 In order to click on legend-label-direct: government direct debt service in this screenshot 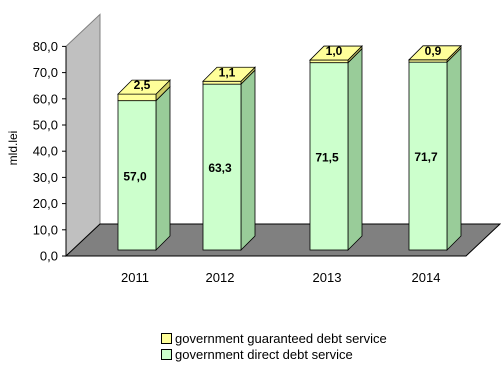, I will do `click(264, 354)`.